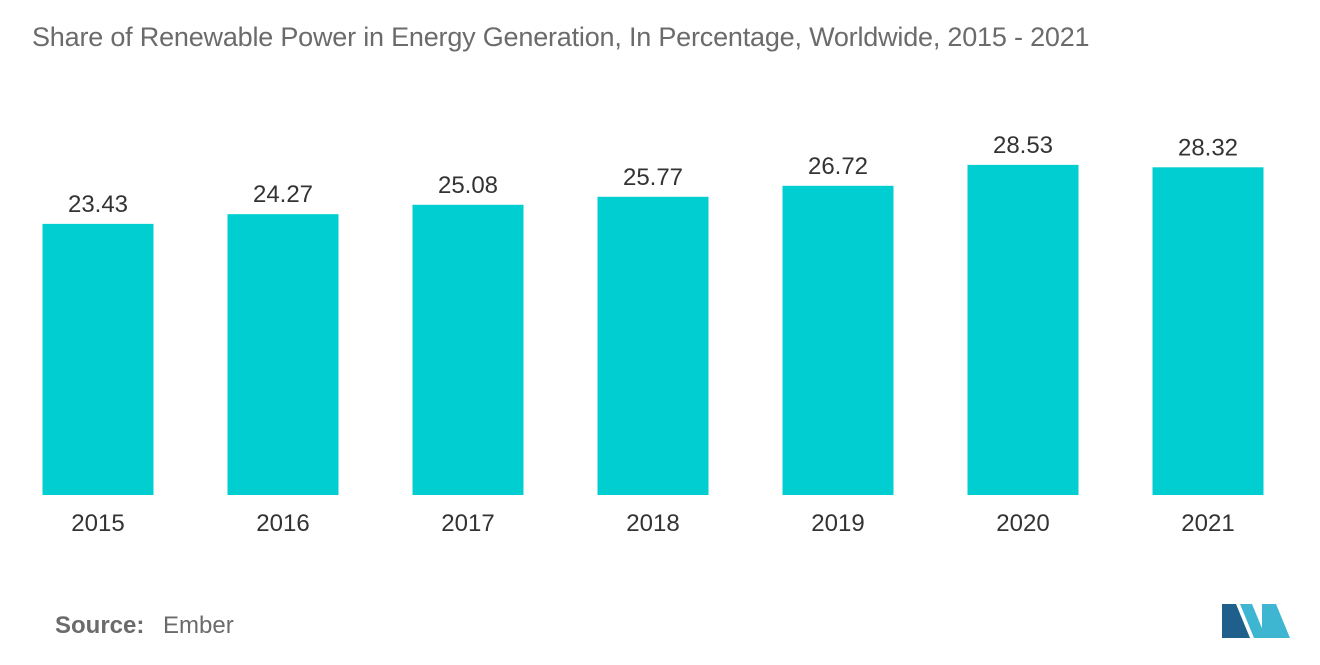  Describe the element at coordinates (838, 340) in the screenshot. I see `bar-2019` at that location.